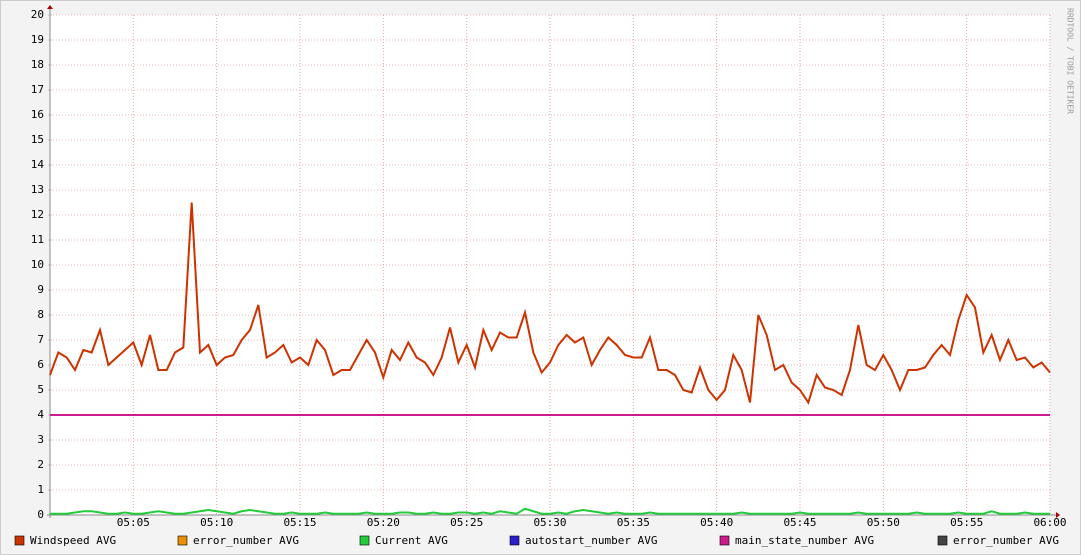 Image resolution: width=1081 pixels, height=555 pixels. Describe the element at coordinates (38, 164) in the screenshot. I see `y-tick-label: 14` at that location.